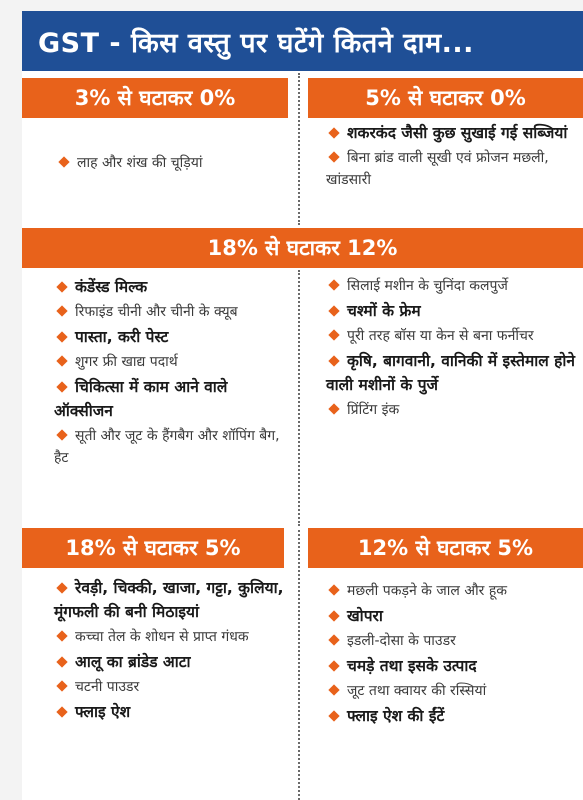 This screenshot has height=800, width=583. What do you see at coordinates (153, 548) in the screenshot?
I see `section-heading-18-to-5: 18% से घटाकर 5%` at bounding box center [153, 548].